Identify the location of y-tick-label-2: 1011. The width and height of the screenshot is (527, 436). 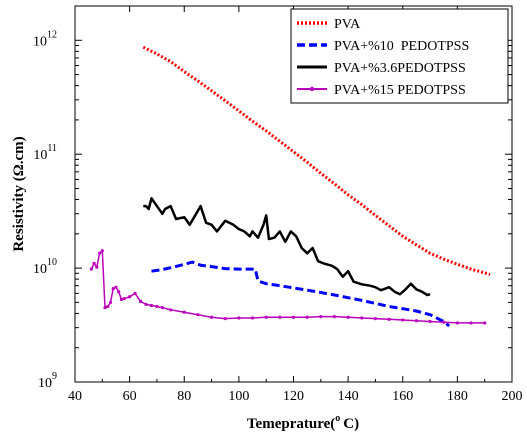
(45, 153).